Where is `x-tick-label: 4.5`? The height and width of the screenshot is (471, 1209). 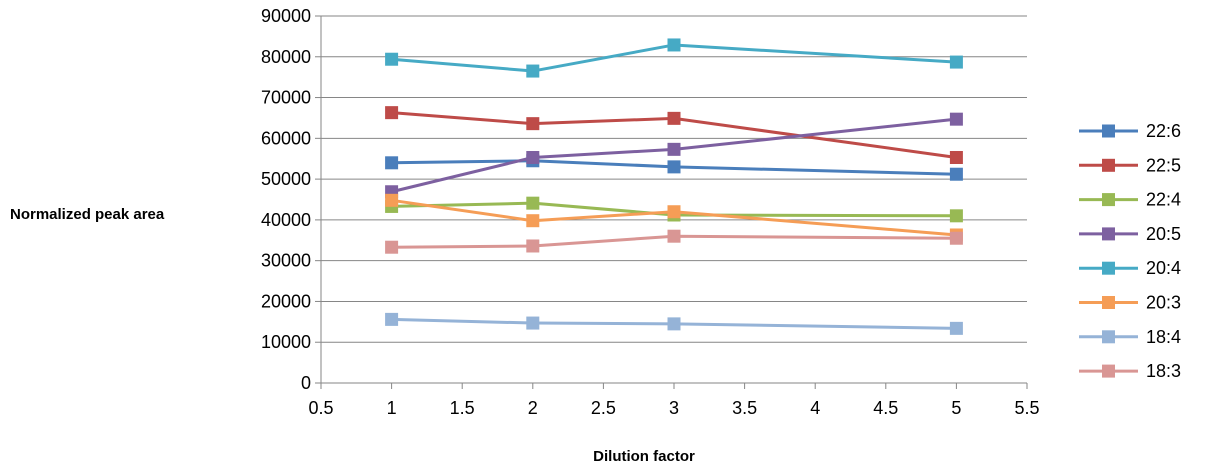 x-tick-label: 4.5 is located at coordinates (885, 408).